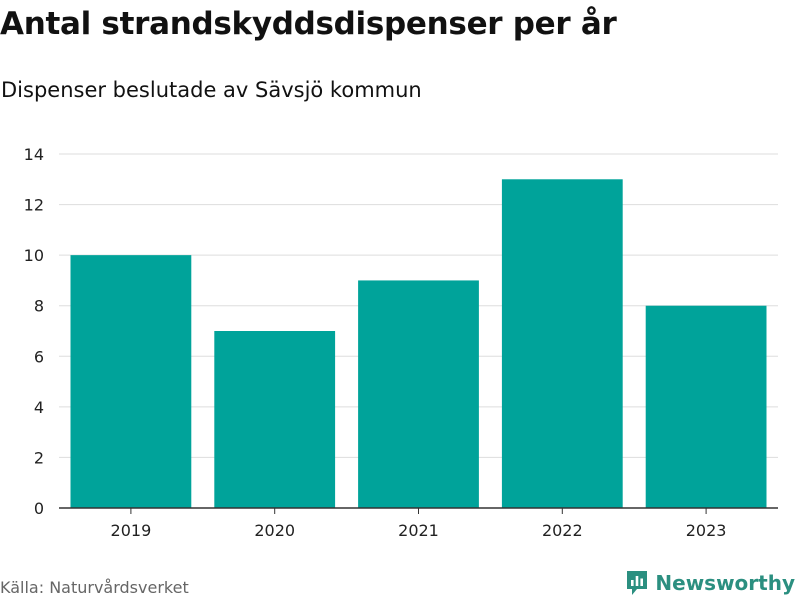 The width and height of the screenshot is (800, 600). What do you see at coordinates (637, 583) in the screenshot?
I see `newsworthy-logo-icon` at bounding box center [637, 583].